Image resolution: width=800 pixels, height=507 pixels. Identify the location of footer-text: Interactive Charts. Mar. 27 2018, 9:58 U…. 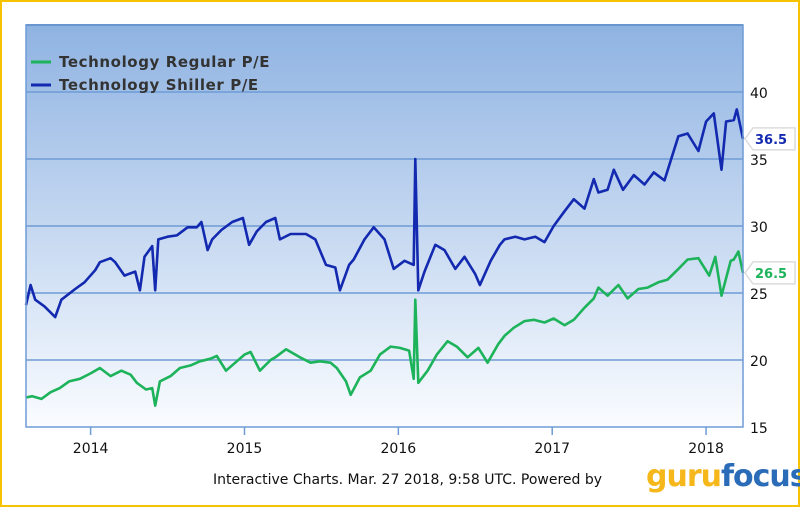
(408, 480).